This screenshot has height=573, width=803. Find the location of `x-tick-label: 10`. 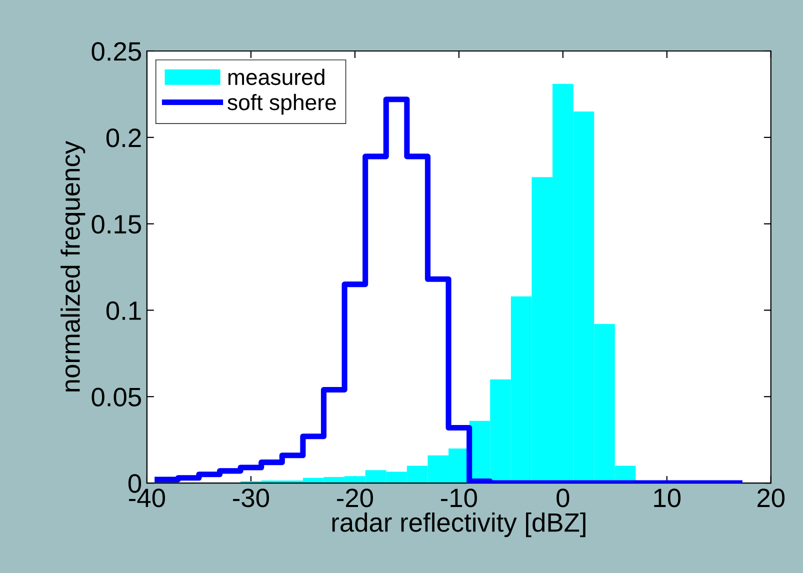

x-tick-label: 10 is located at coordinates (667, 498).